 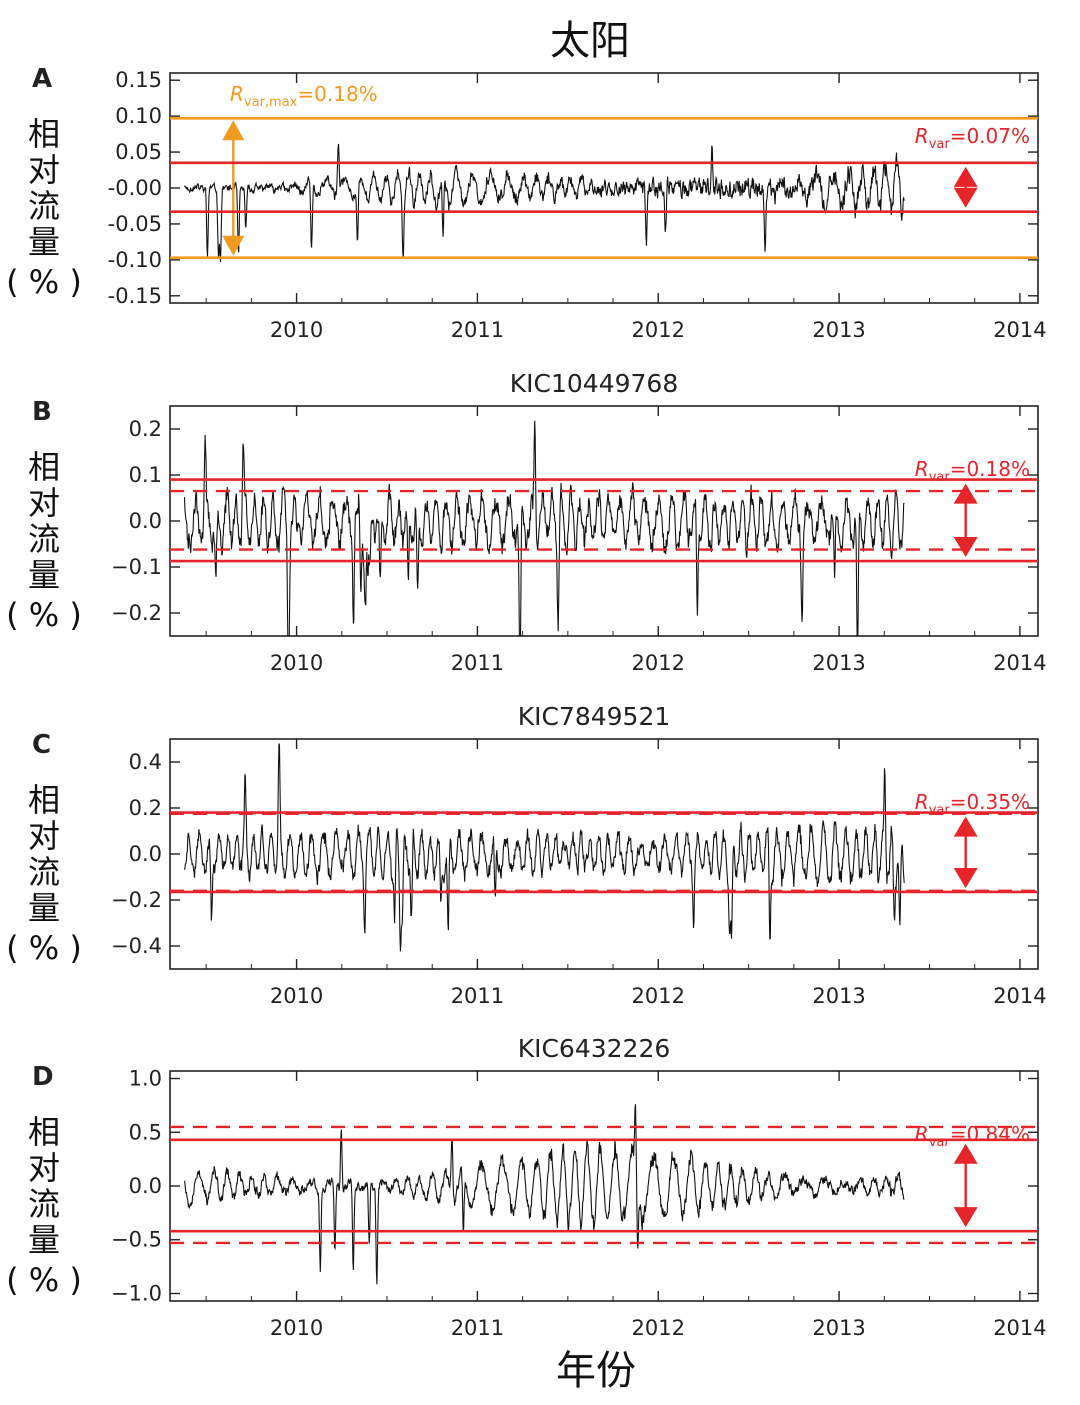 I want to click on rvar-label: Rvar=0.07%, so click(x=972, y=138).